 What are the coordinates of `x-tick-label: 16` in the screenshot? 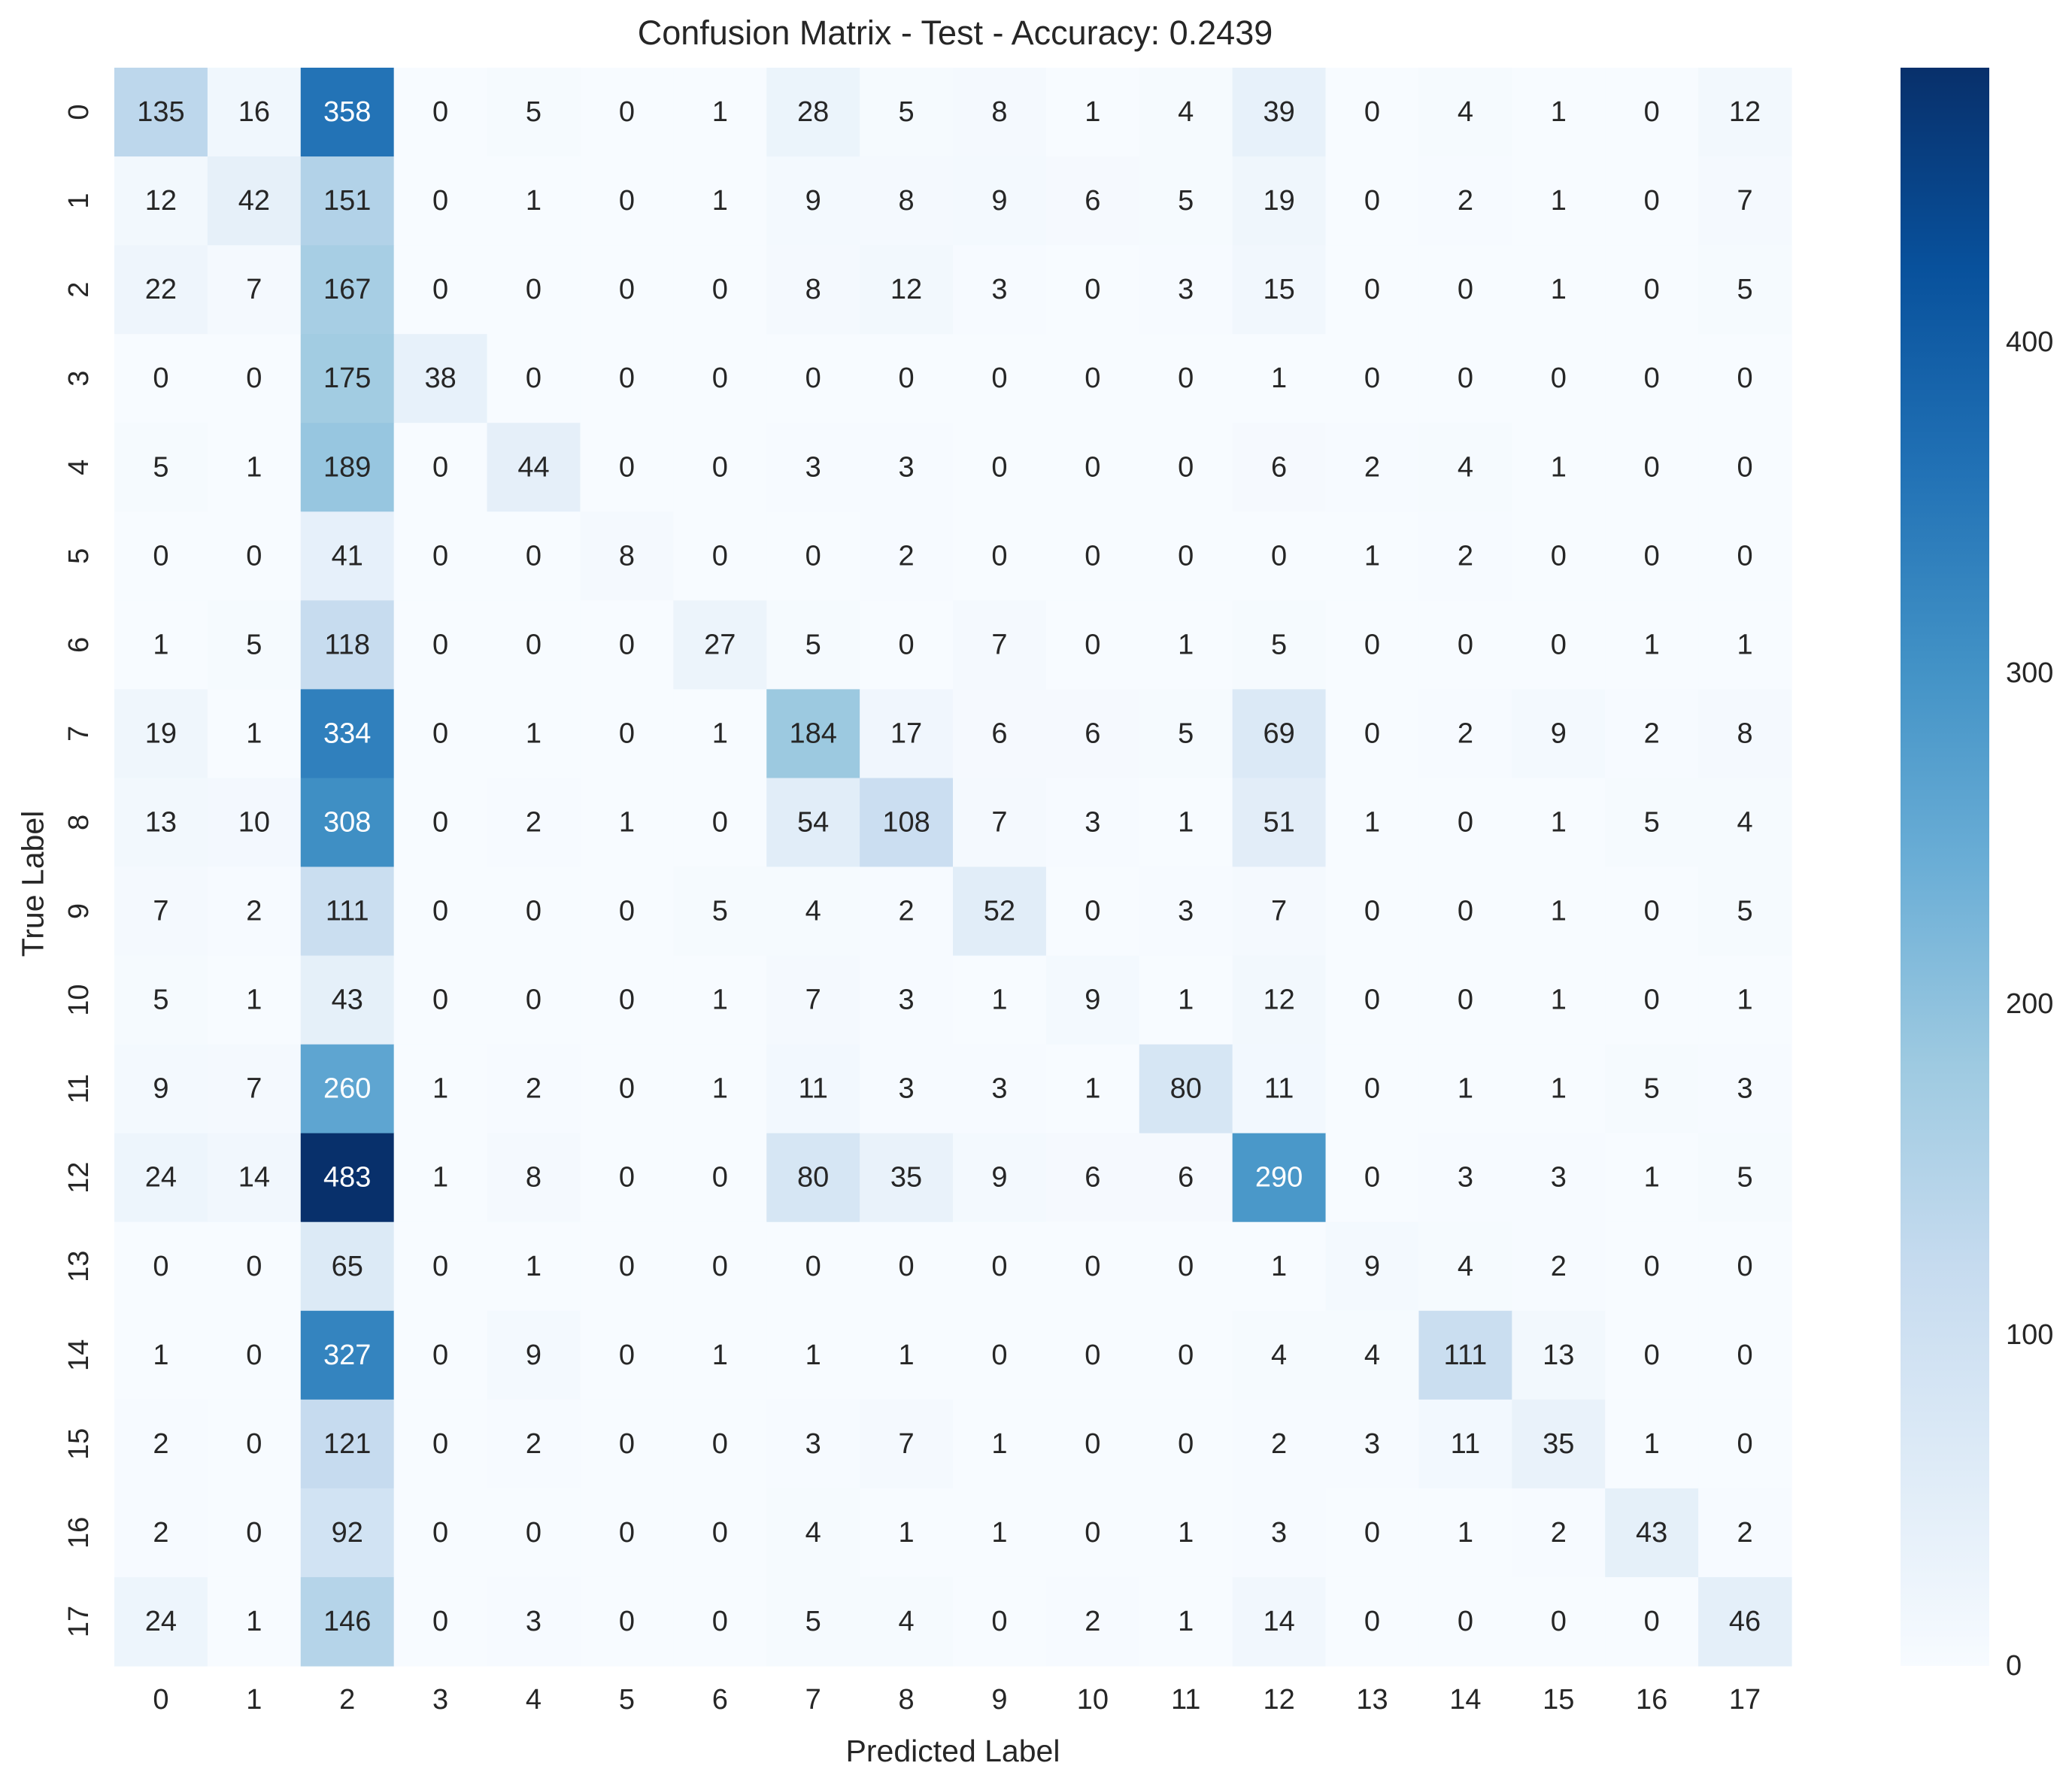 It's located at (1652, 1700).